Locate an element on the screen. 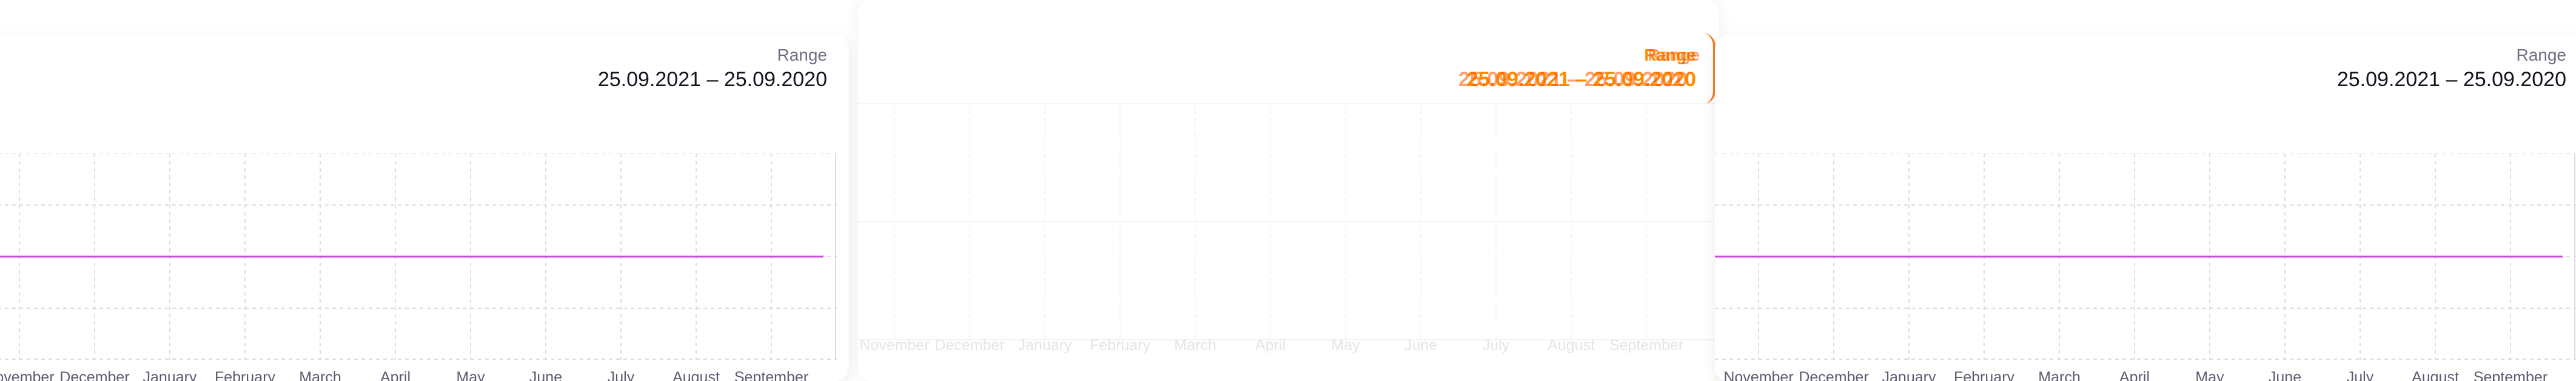 This screenshot has width=2576, height=381. range-selector-ghost: Range 25.09.2021 – 25.09.2020 is located at coordinates (1582, 69).